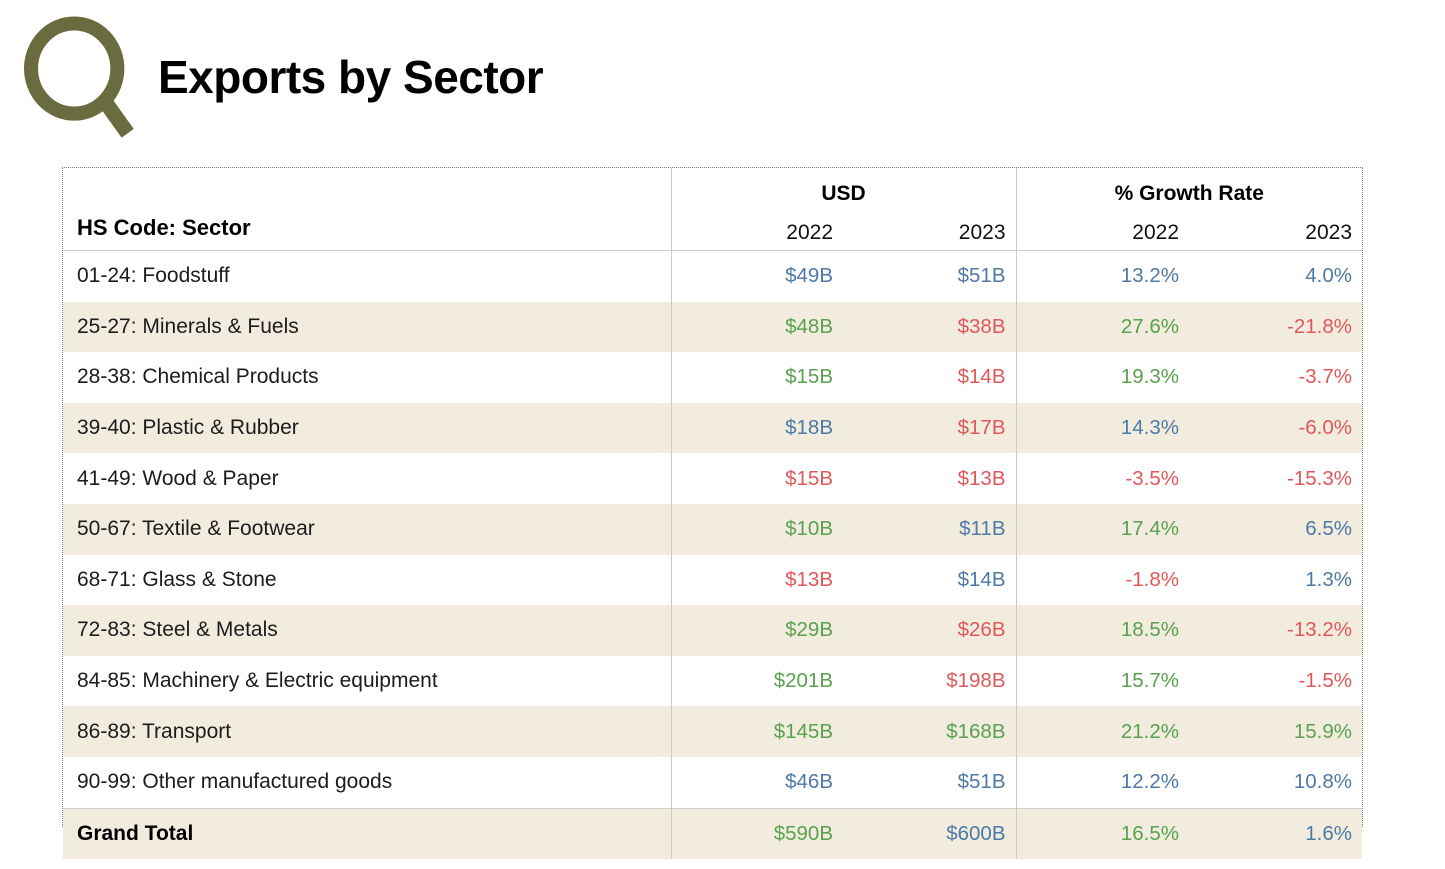 The image size is (1445, 869). I want to click on usd-2023-value: $13B, so click(981, 478).